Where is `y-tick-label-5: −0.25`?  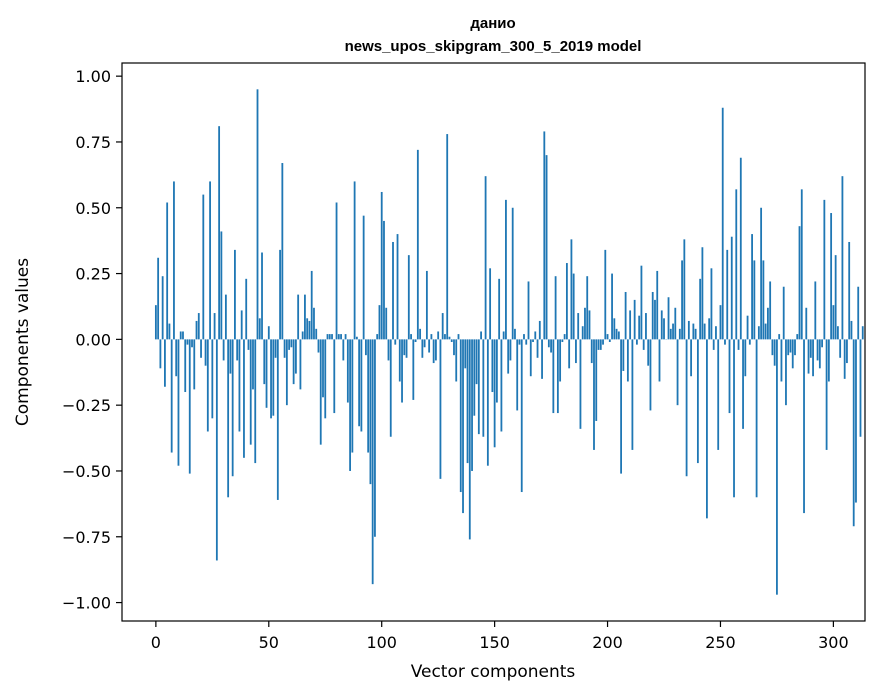
y-tick-label-5: −0.25 is located at coordinates (86, 405).